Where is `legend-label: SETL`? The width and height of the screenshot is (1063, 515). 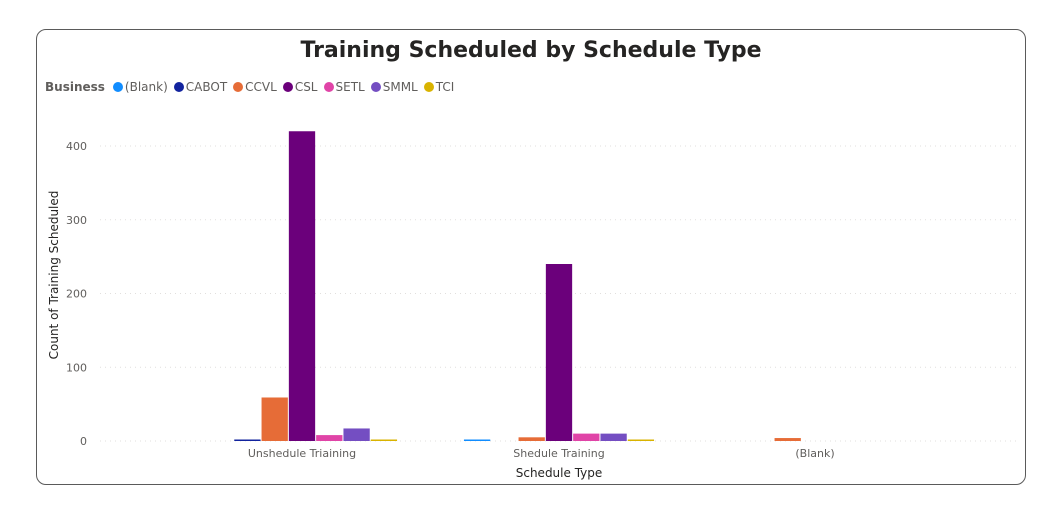 legend-label: SETL is located at coordinates (350, 87).